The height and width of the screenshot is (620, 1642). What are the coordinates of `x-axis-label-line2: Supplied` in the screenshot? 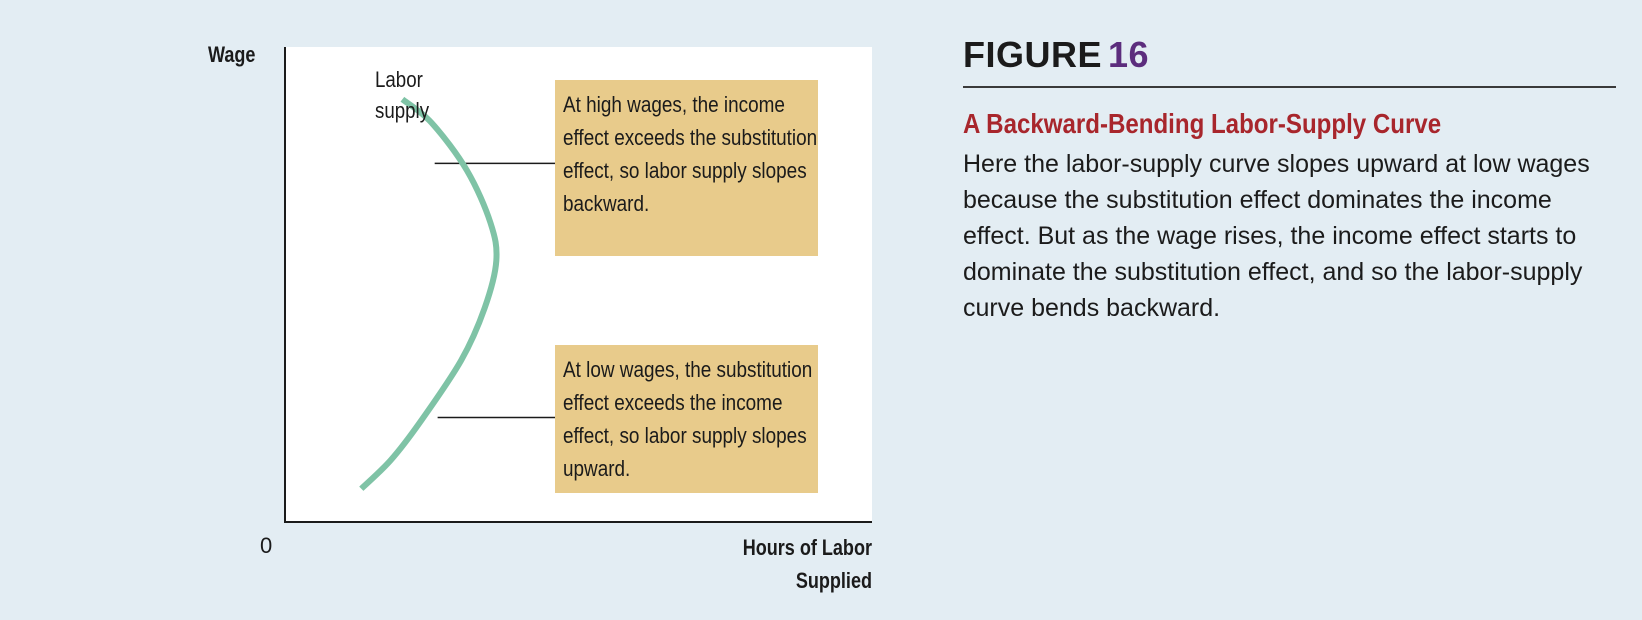 It's located at (833, 580).